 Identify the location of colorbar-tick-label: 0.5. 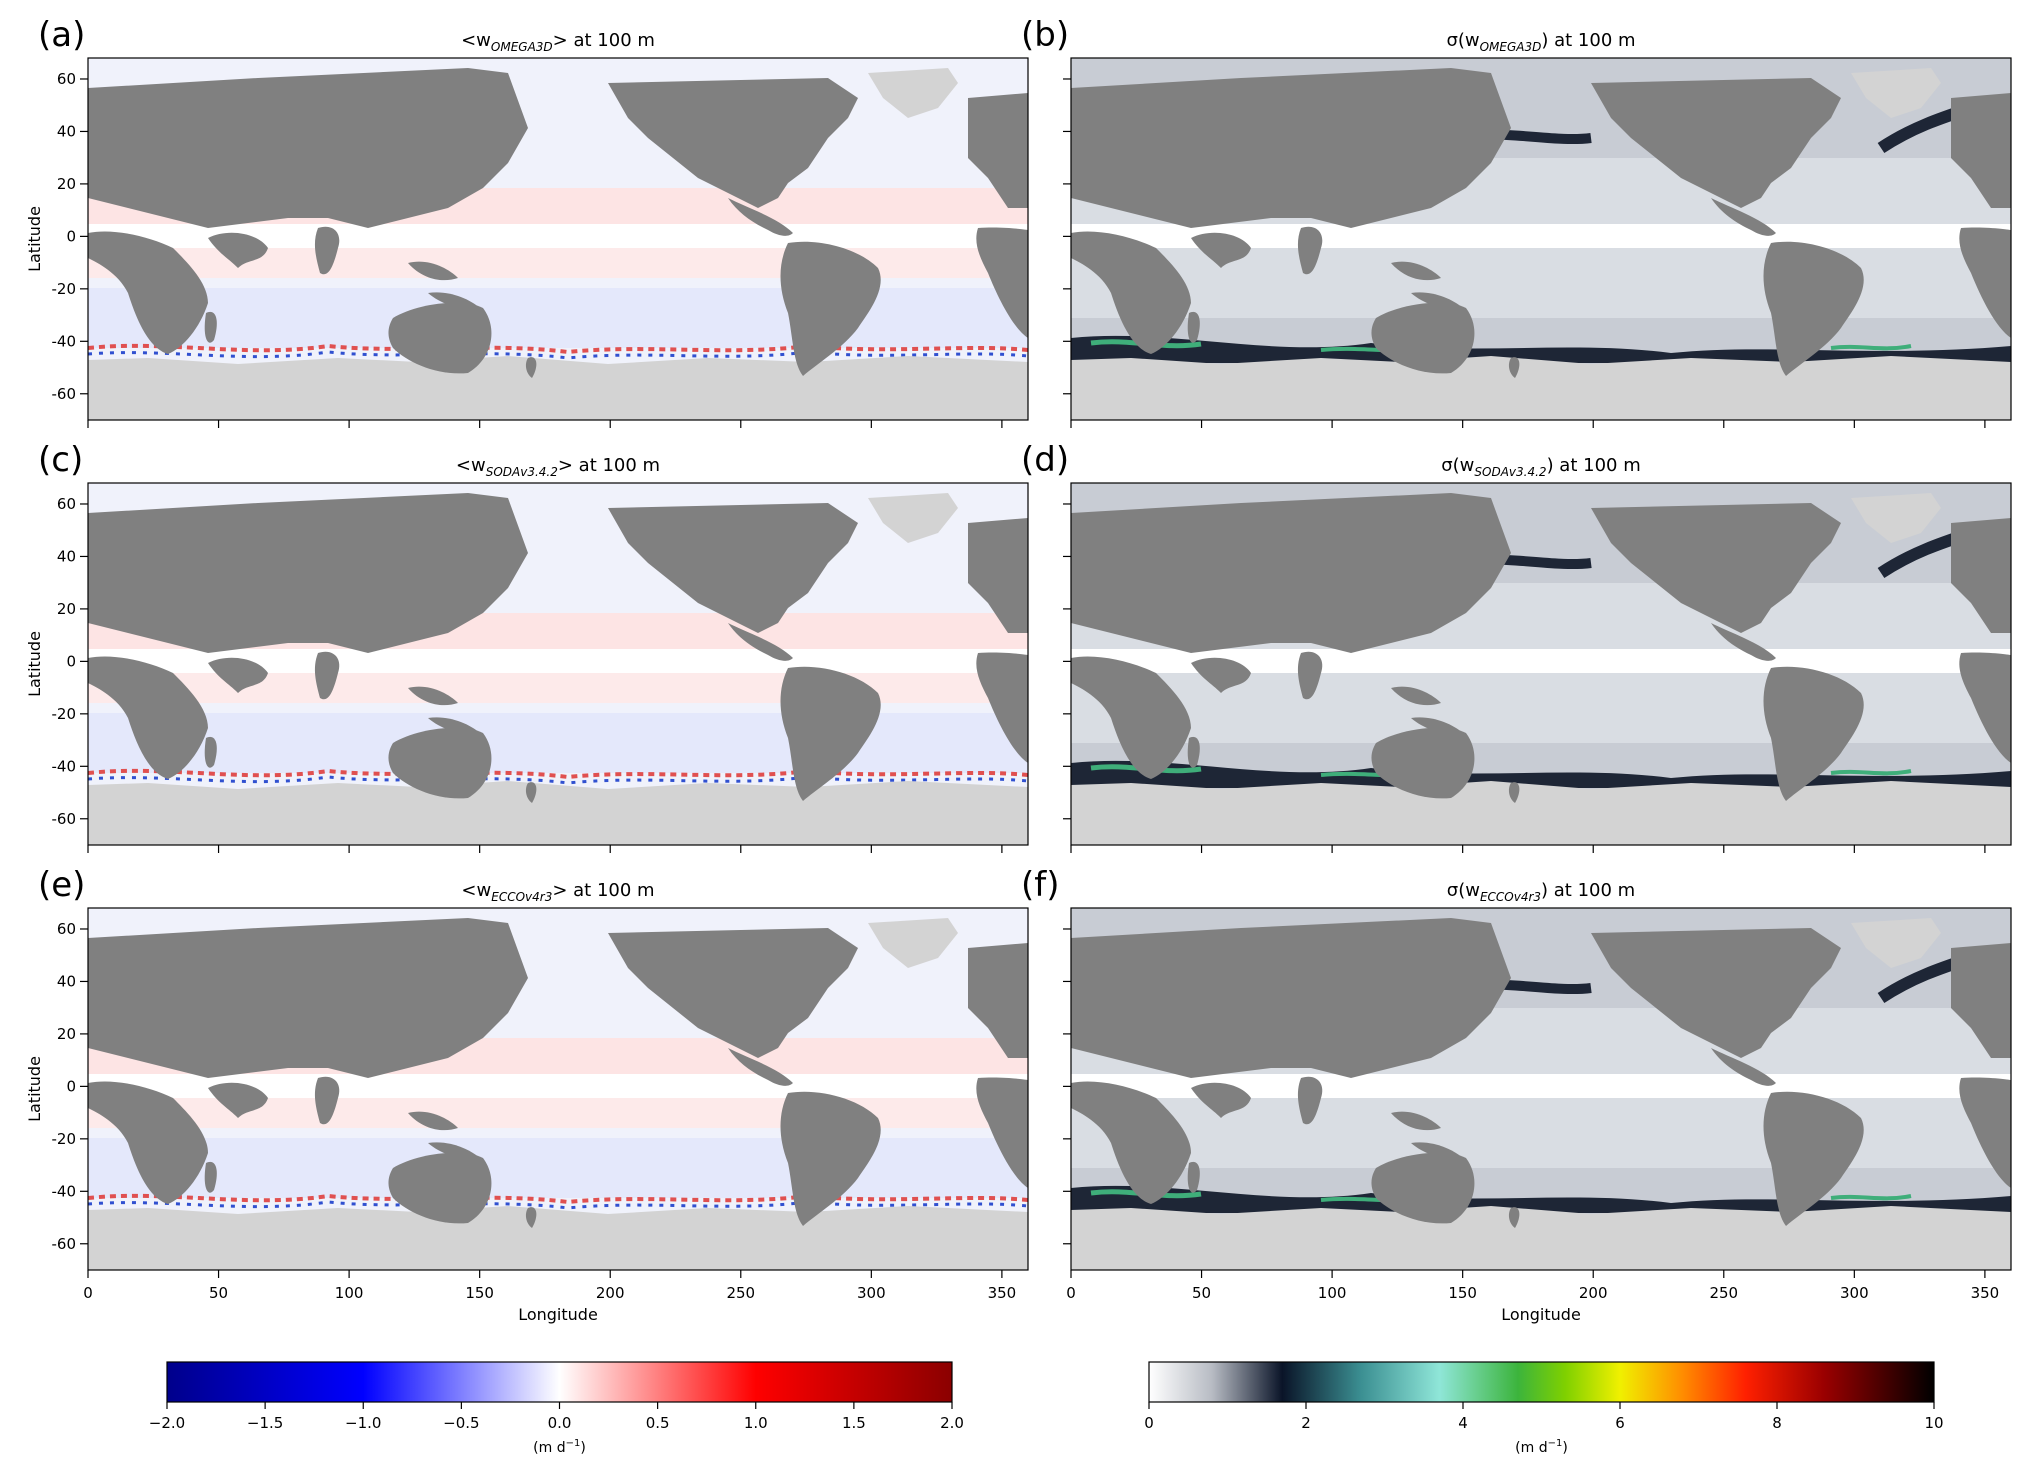
(658, 1423).